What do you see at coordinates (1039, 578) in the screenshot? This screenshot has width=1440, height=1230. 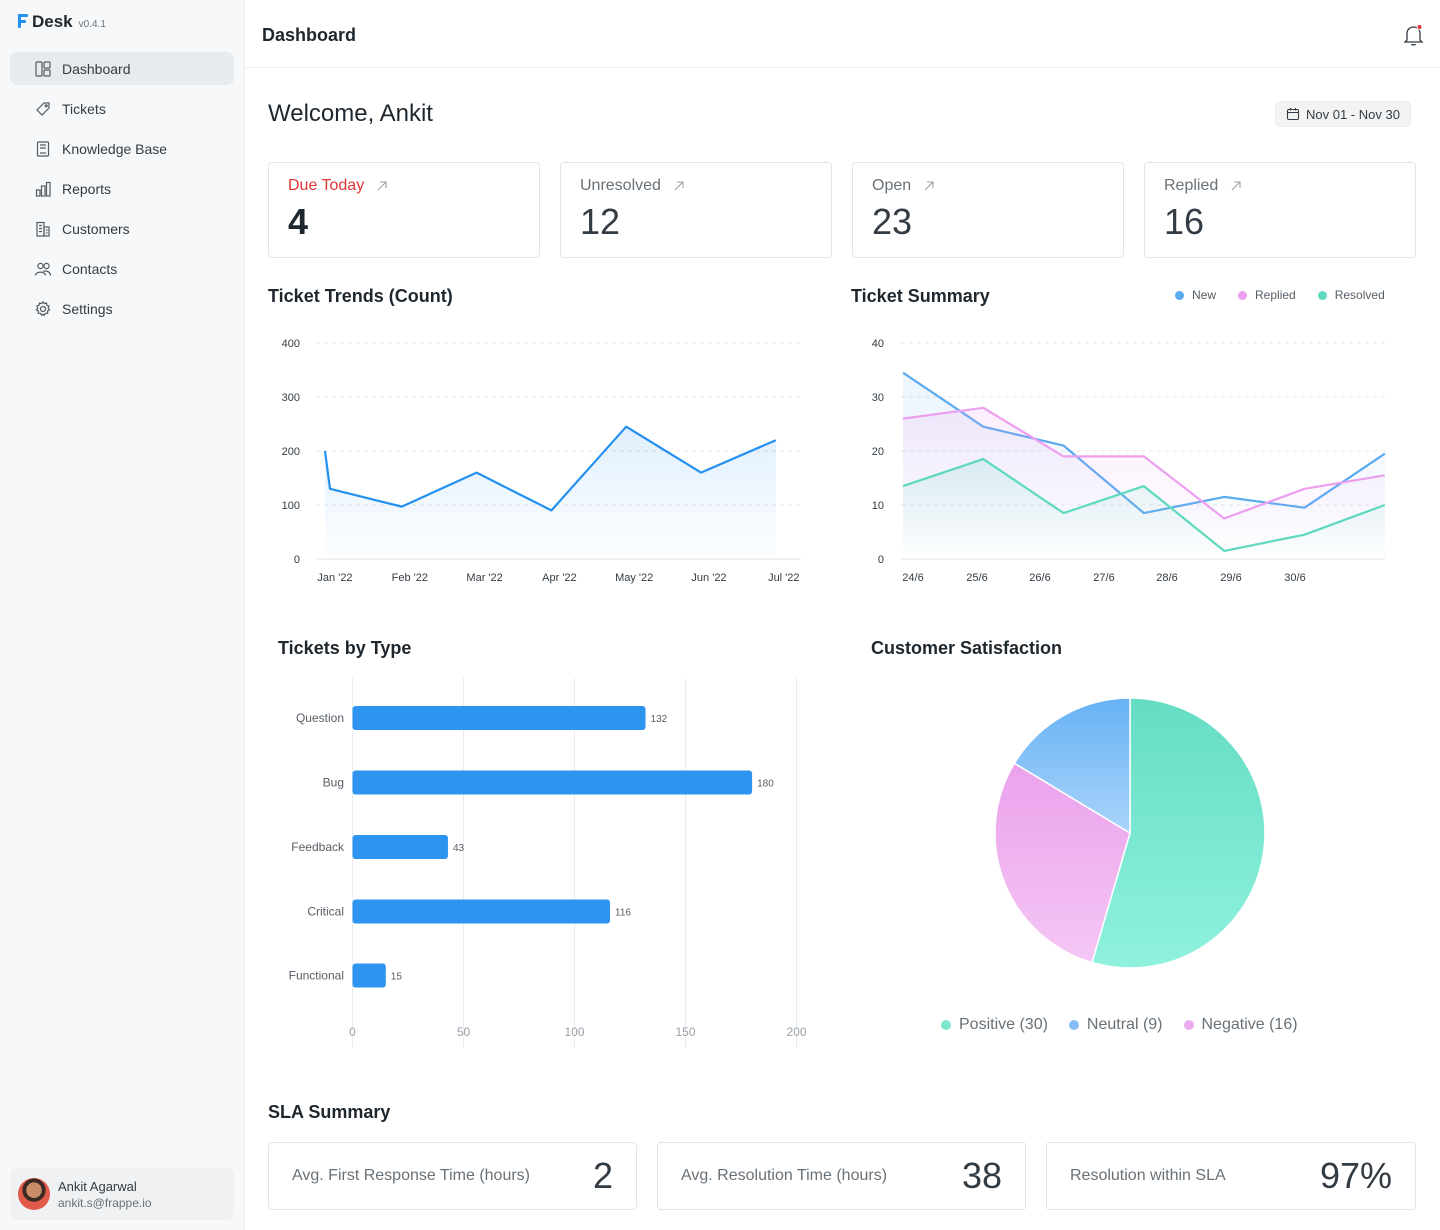 I see `x-tick-label: 26/6` at bounding box center [1039, 578].